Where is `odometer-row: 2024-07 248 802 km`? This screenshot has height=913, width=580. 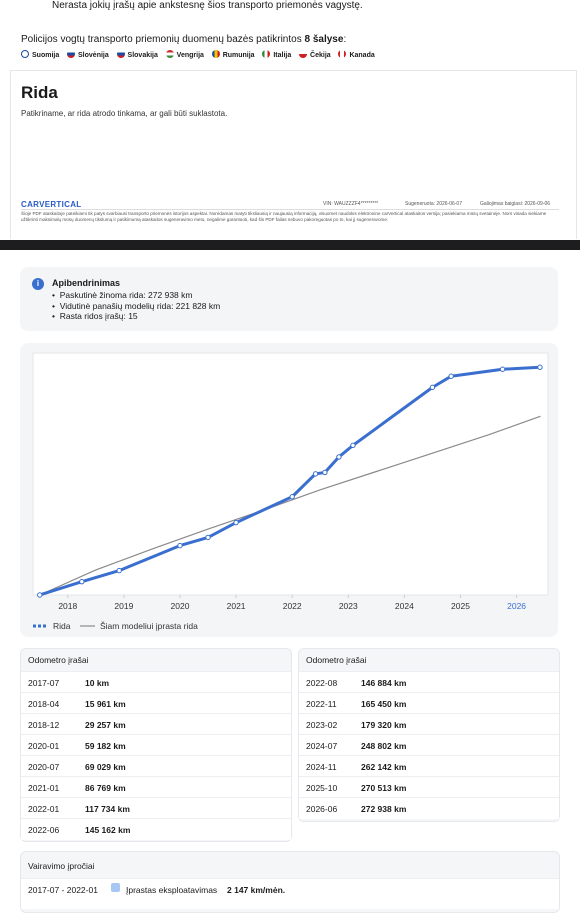
odometer-row: 2024-07 248 802 km is located at coordinates (429, 745).